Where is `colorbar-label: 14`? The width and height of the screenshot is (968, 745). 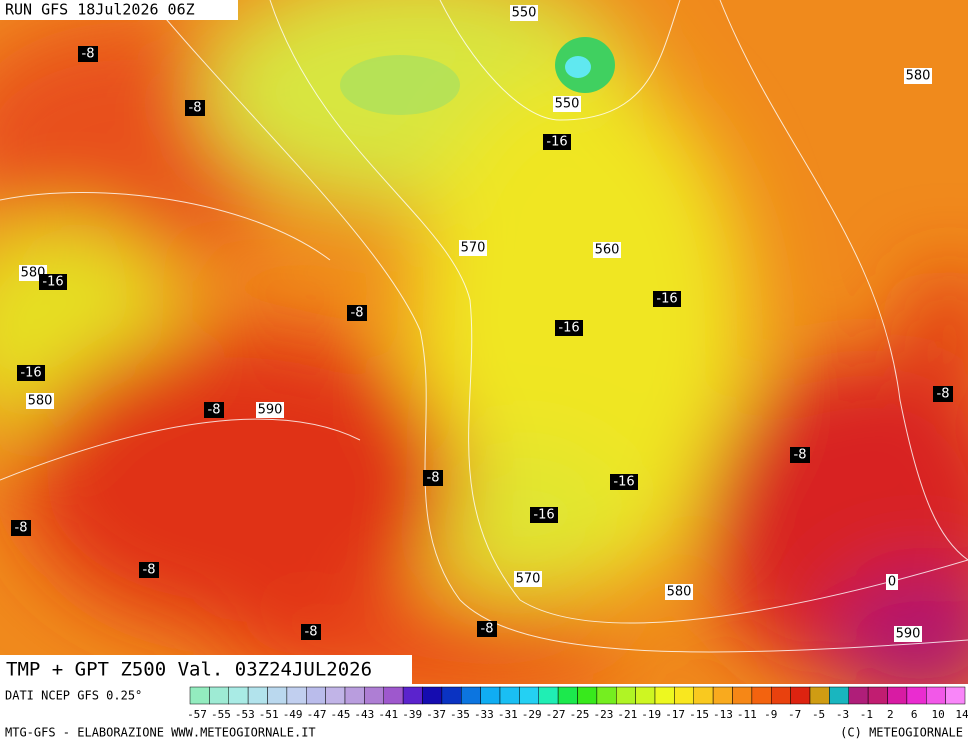 colorbar-label: 14 is located at coordinates (961, 714).